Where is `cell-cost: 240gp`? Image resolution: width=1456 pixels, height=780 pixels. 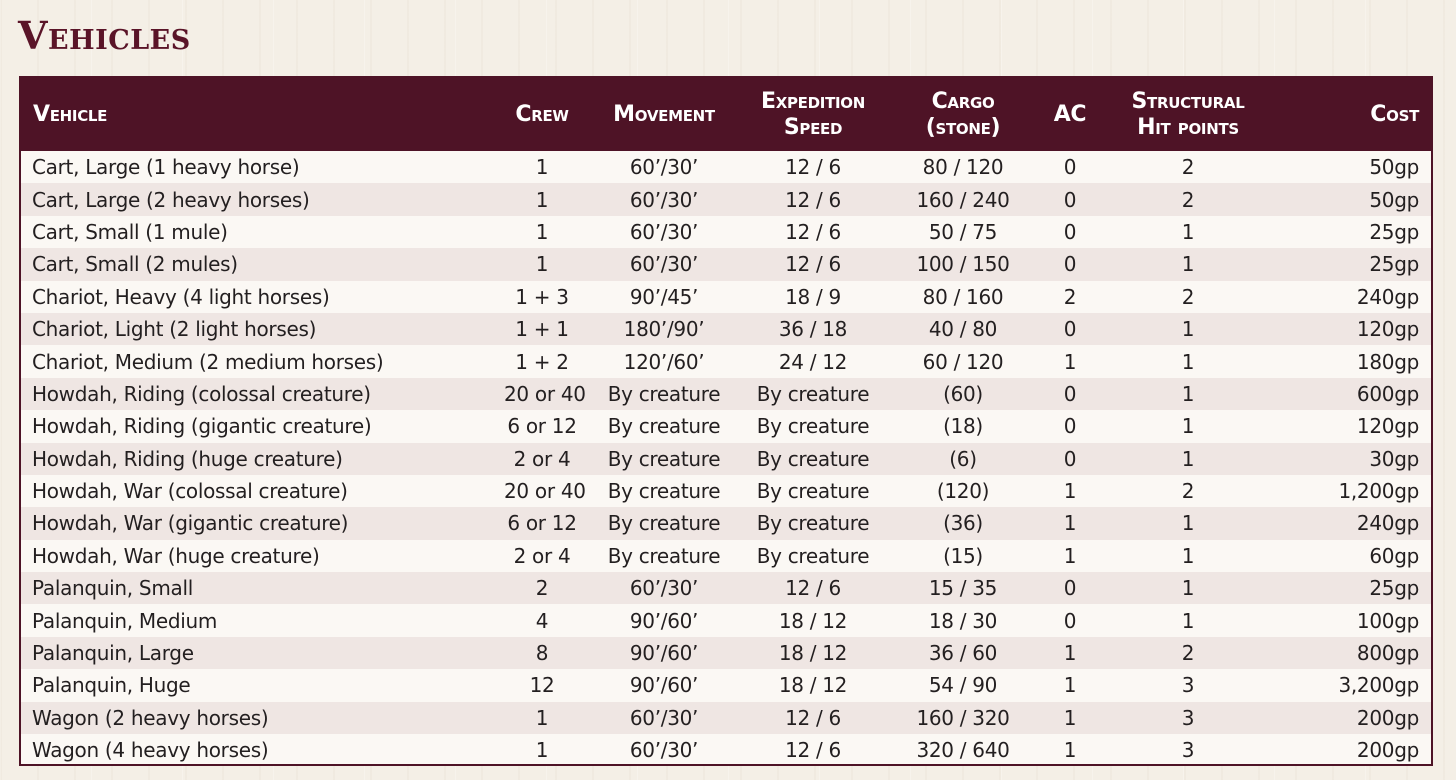 cell-cost: 240gp is located at coordinates (1387, 296).